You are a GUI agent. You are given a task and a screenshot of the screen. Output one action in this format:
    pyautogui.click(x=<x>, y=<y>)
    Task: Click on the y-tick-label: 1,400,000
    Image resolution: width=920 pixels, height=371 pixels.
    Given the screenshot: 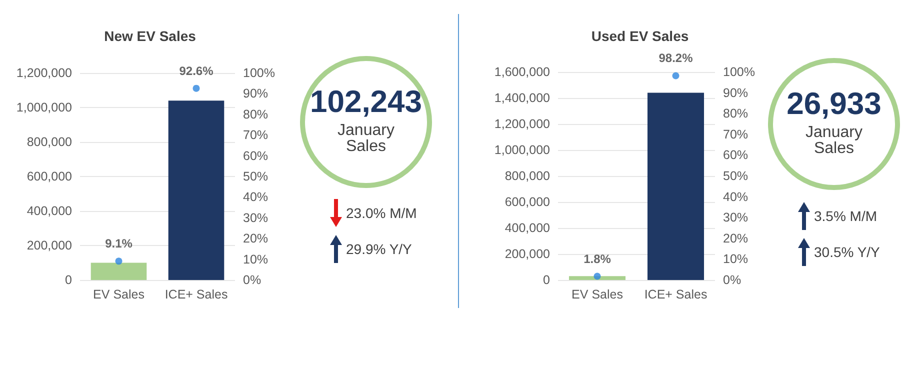 What is the action you would take?
    pyautogui.click(x=522, y=98)
    